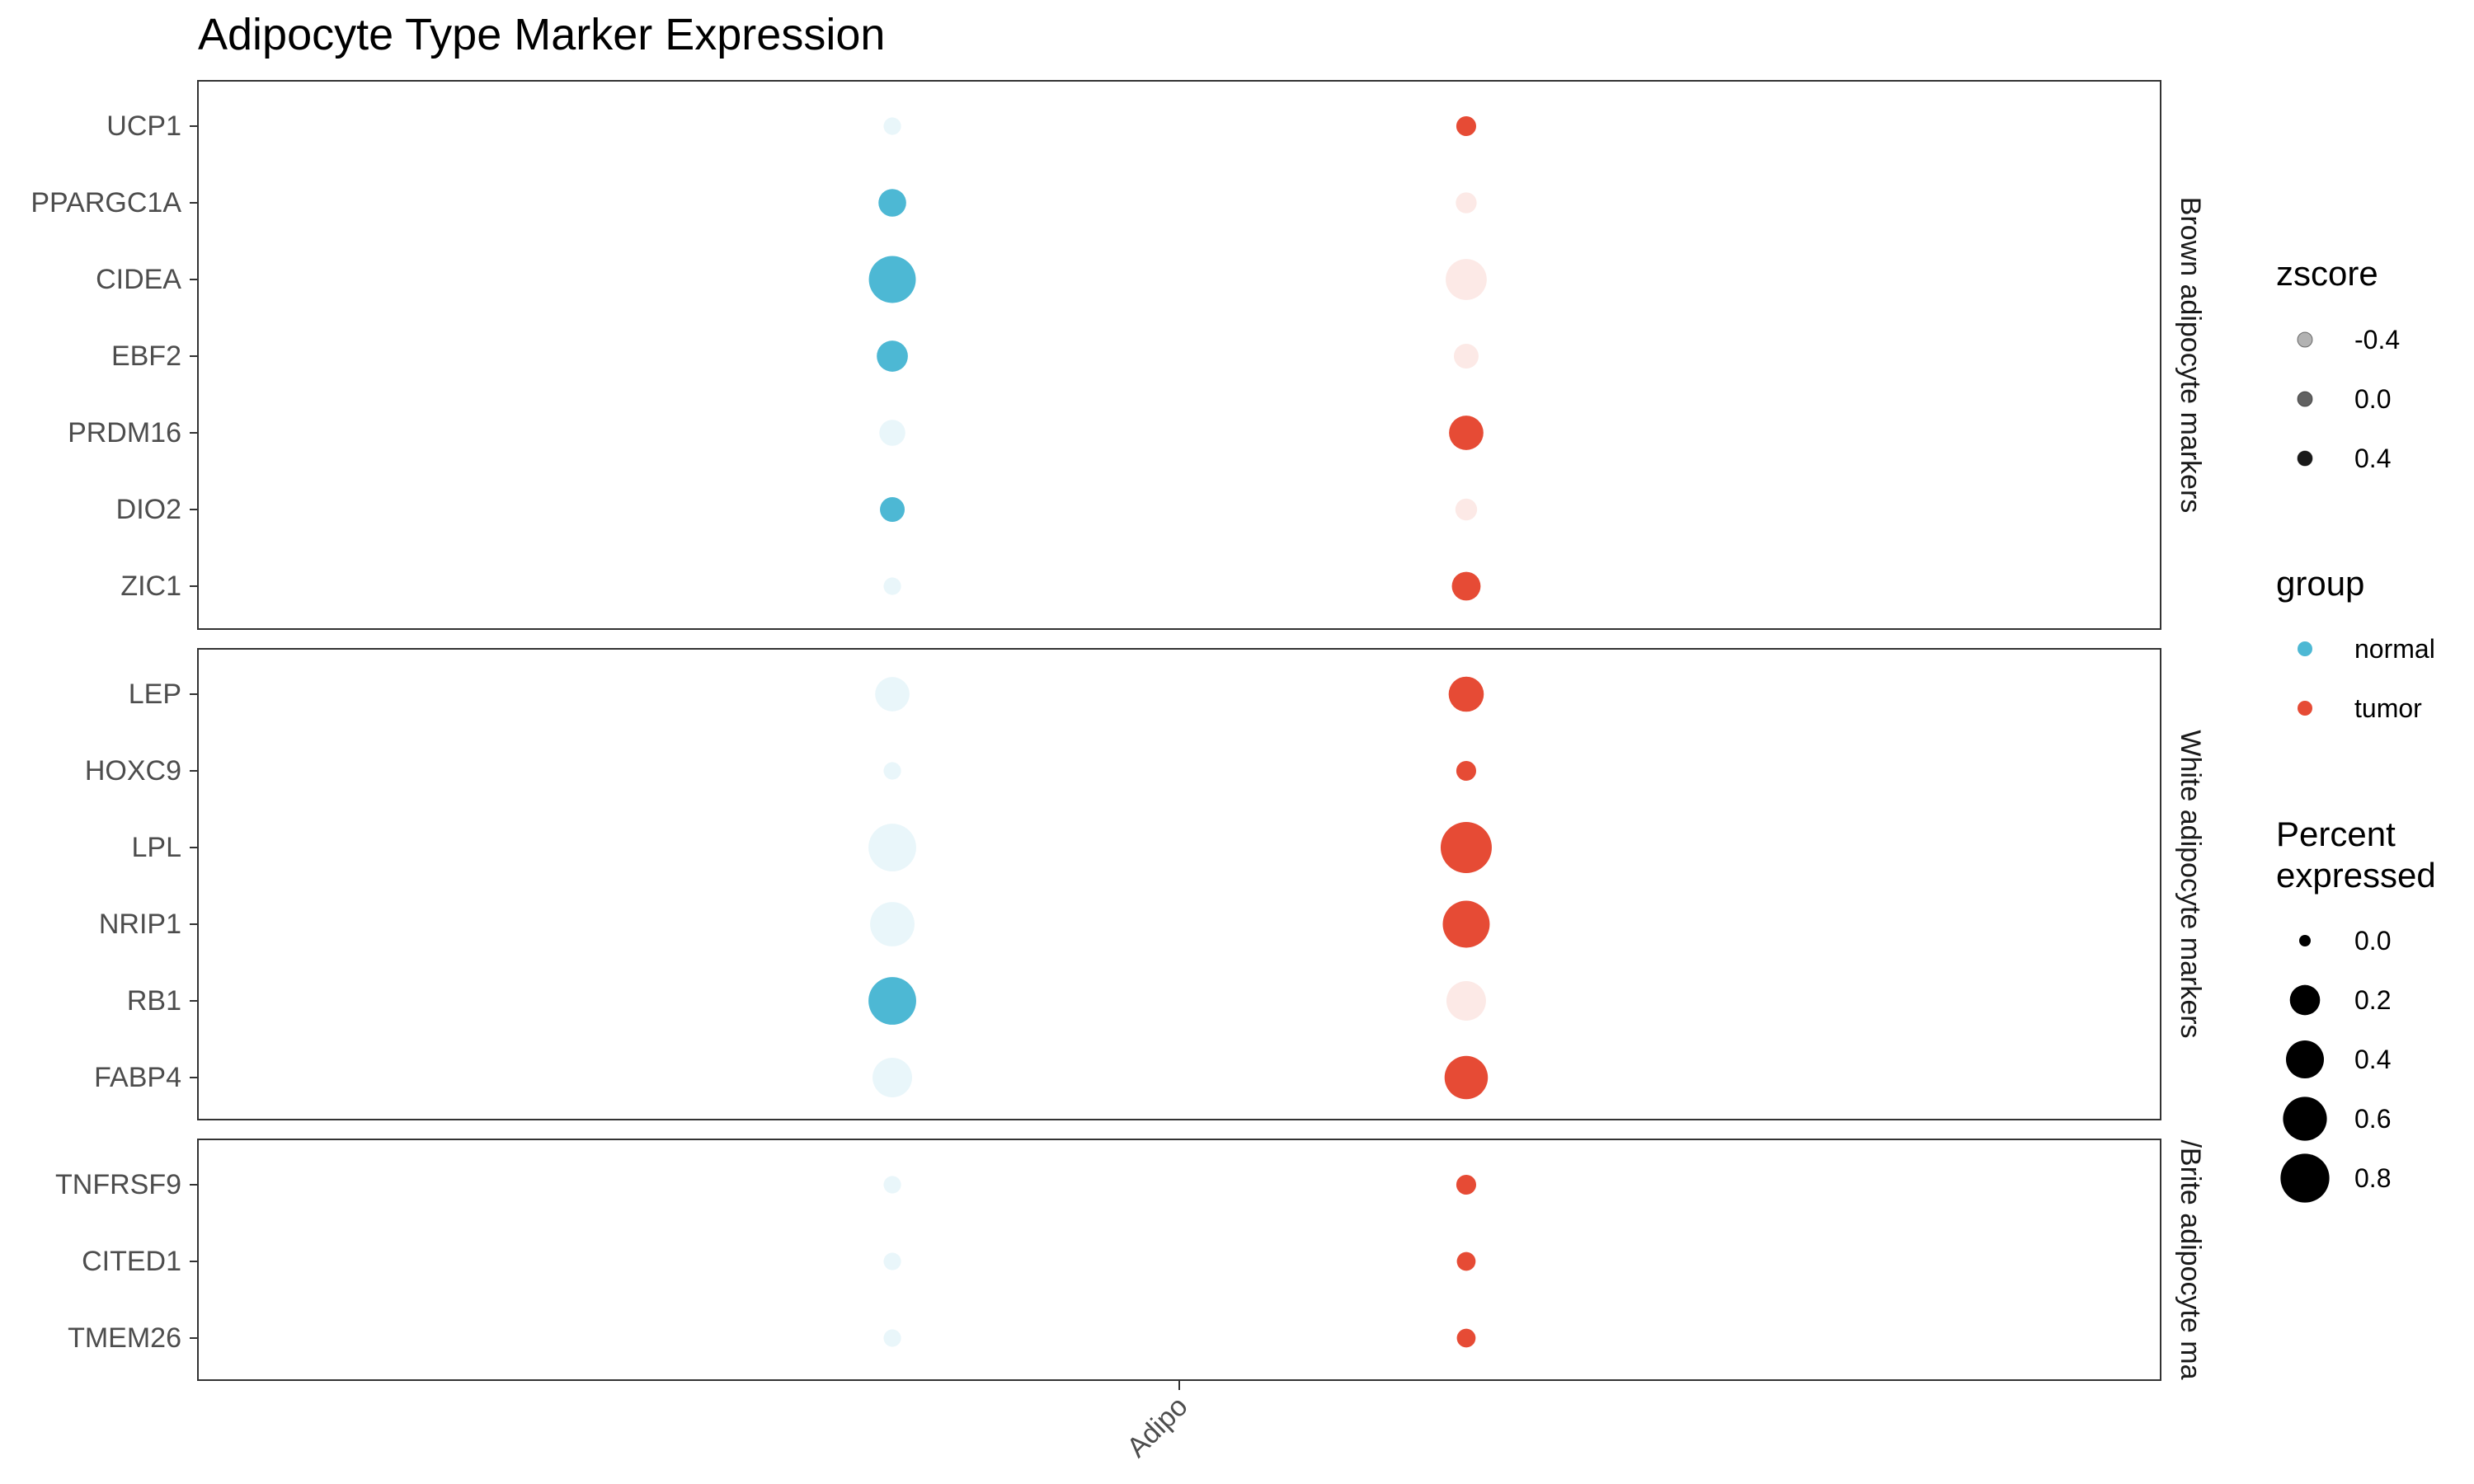  Describe the element at coordinates (1466, 433) in the screenshot. I see `dot-tumor-PRDM16` at that location.